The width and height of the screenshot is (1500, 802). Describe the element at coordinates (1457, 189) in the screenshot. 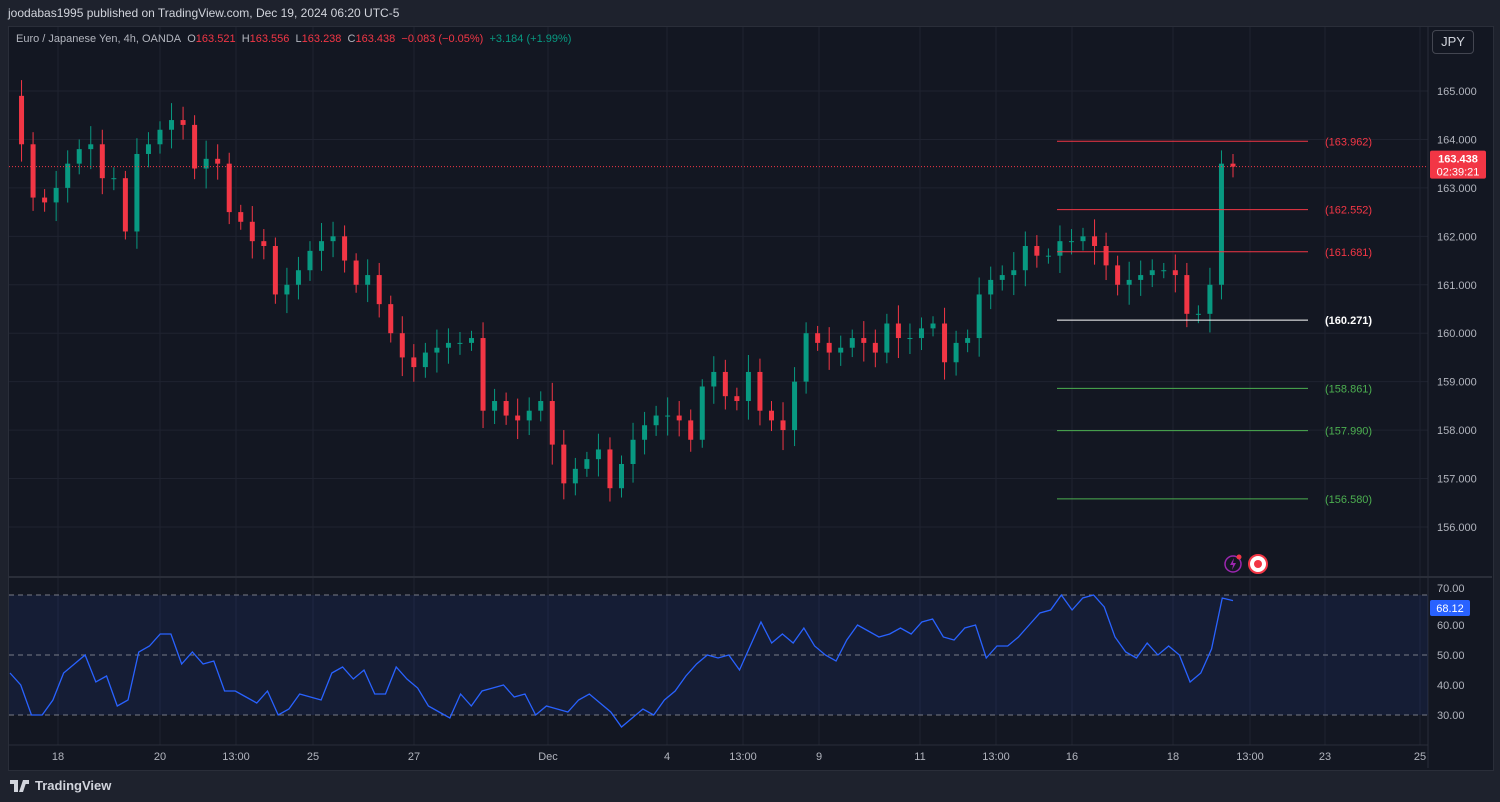

I see `price-tick: 163.000` at that location.